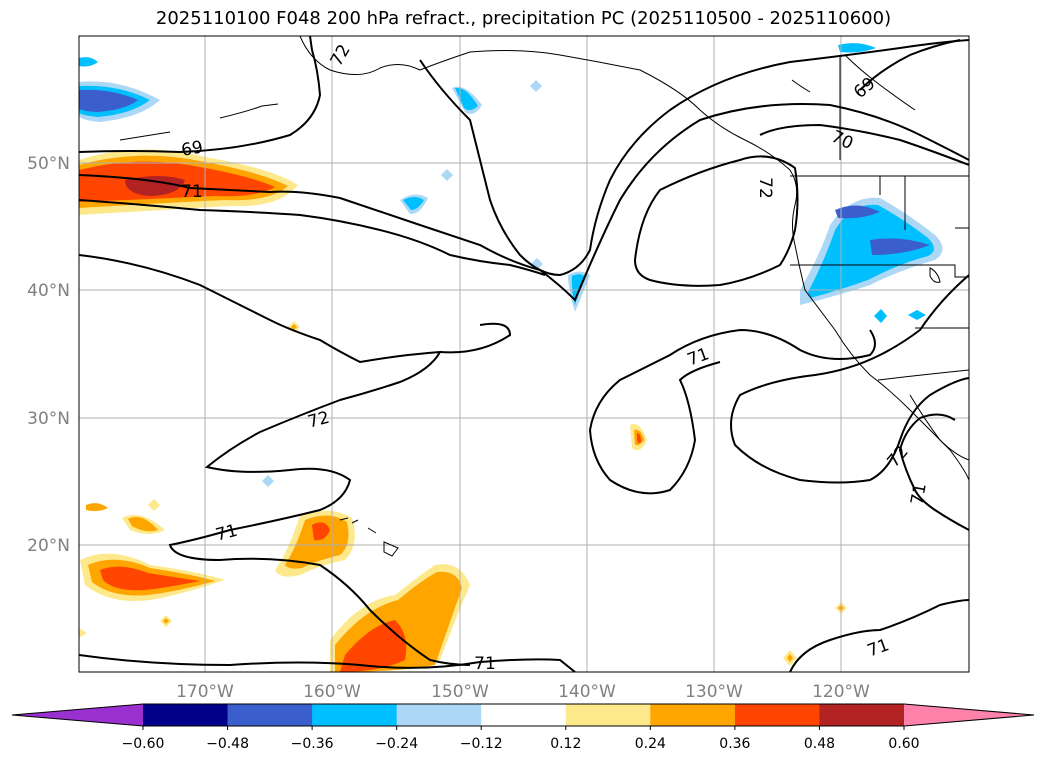  Describe the element at coordinates (332, 692) in the screenshot. I see `lon-label-160w: 160°W` at that location.